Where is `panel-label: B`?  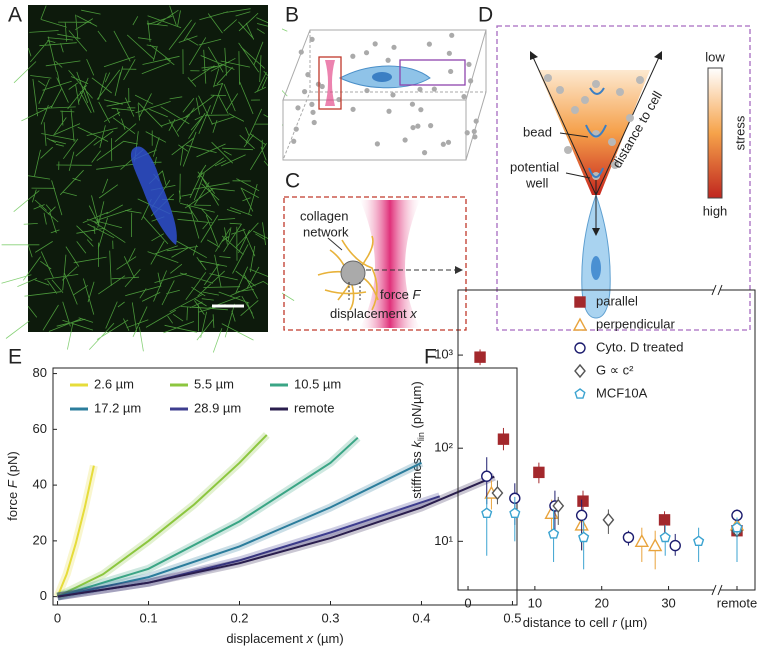 panel-label: B is located at coordinates (292, 15).